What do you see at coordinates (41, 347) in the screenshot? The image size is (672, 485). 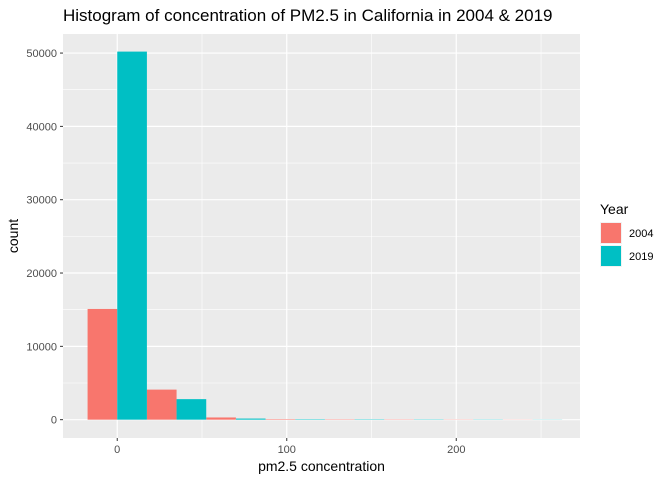 I see `y-tick-label: 10000` at bounding box center [41, 347].